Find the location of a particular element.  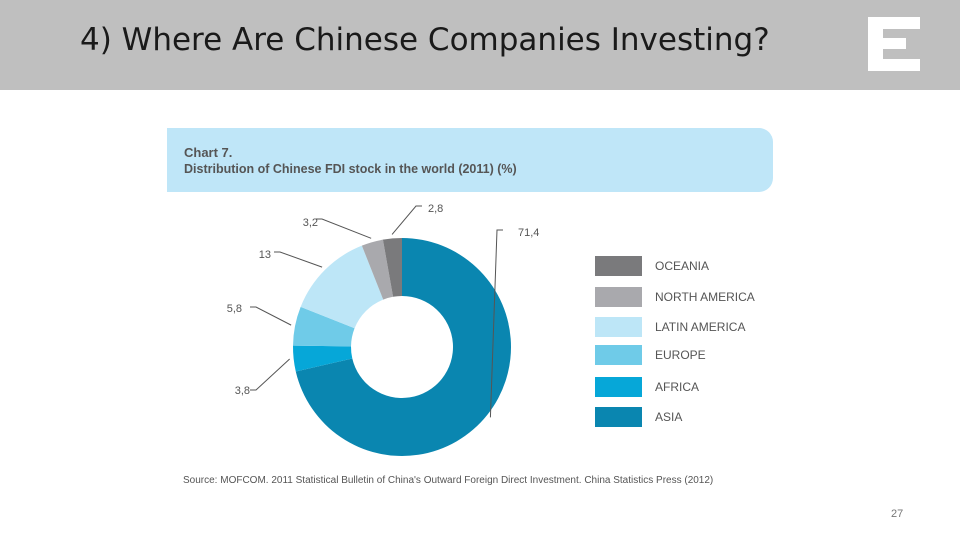

legend-item-asia: ASIA is located at coordinates (695, 417).